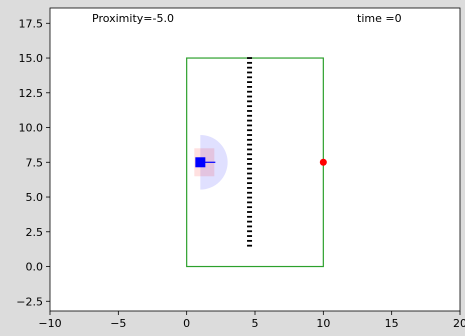  What do you see at coordinates (133, 18) in the screenshot?
I see `proximity-label: Proximity=-5.0` at bounding box center [133, 18].